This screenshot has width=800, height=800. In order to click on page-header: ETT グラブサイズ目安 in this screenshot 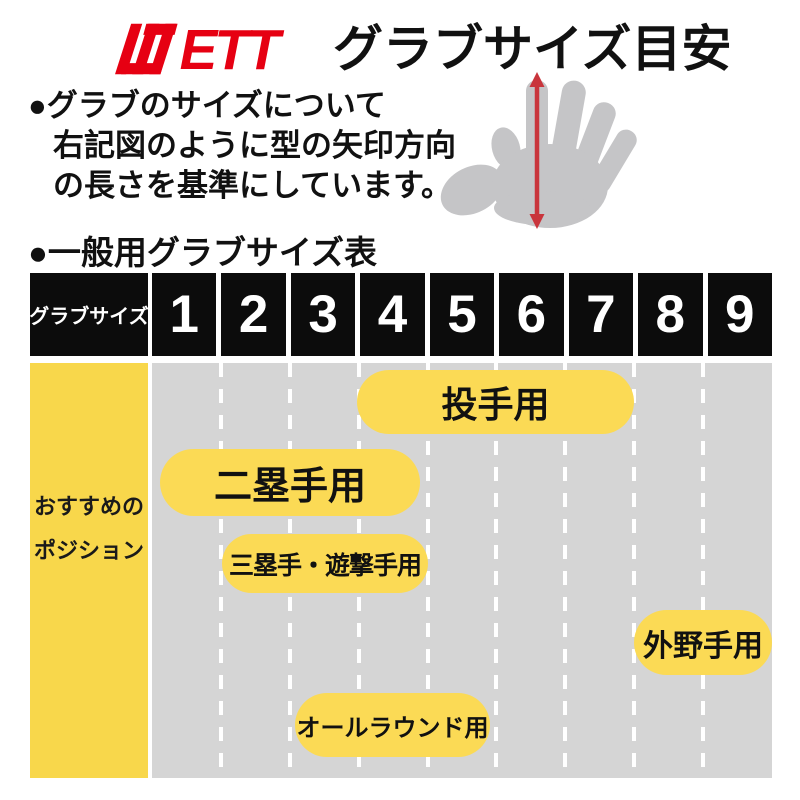, I will do `click(423, 49)`.